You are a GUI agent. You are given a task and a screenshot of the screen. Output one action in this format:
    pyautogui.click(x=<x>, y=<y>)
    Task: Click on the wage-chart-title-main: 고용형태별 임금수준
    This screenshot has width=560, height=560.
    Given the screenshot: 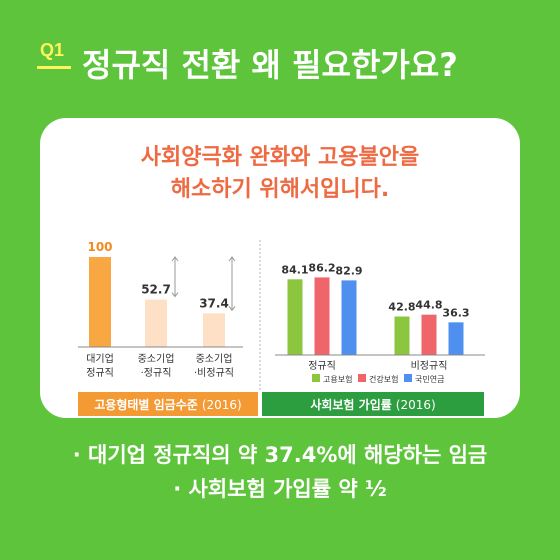 What is the action you would take?
    pyautogui.click(x=146, y=404)
    